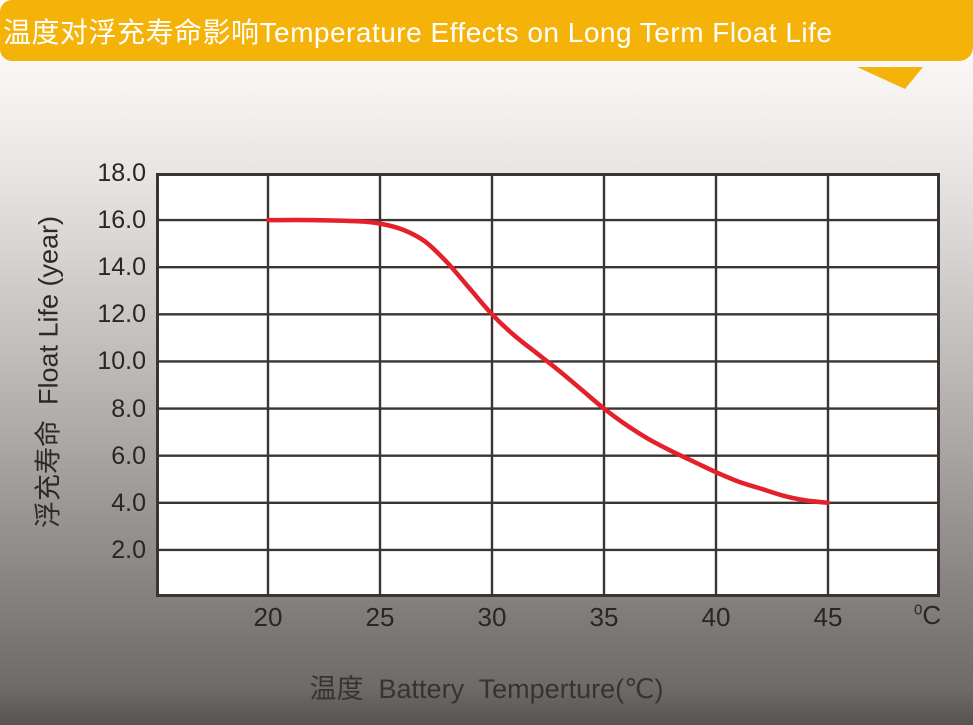 The image size is (973, 725). What do you see at coordinates (128, 455) in the screenshot?
I see `y-axis-tick-label: 6.0` at bounding box center [128, 455].